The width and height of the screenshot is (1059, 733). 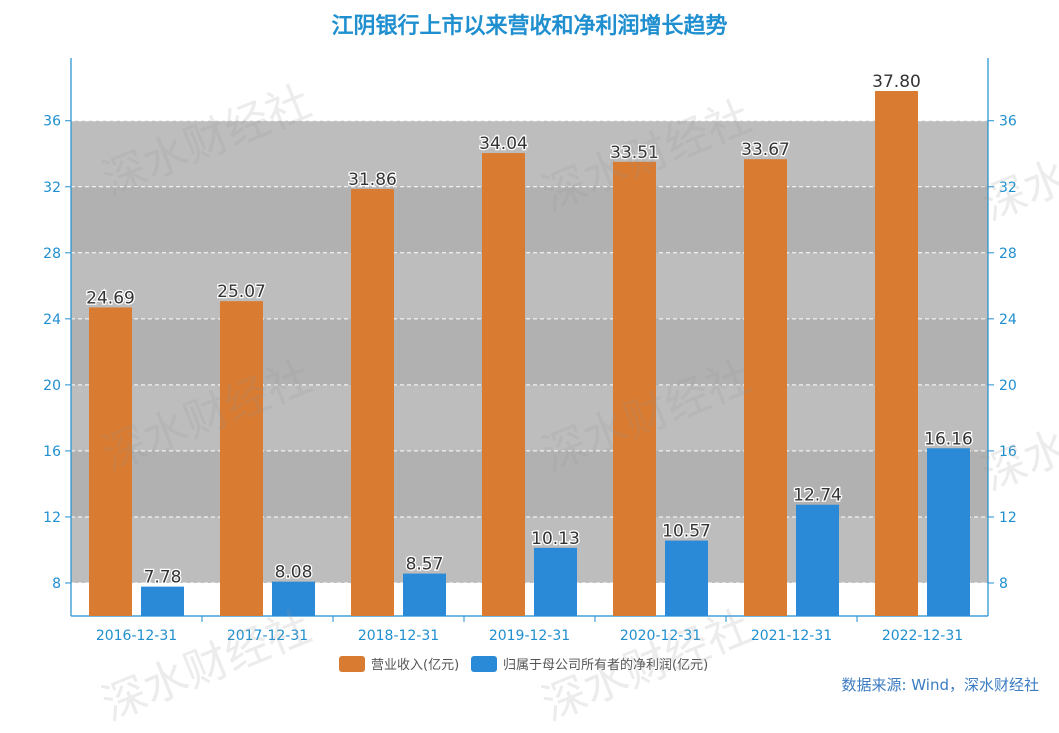 I want to click on chart-title: 江阴银行上市以来营收和净利润增长趋势, so click(x=529, y=26).